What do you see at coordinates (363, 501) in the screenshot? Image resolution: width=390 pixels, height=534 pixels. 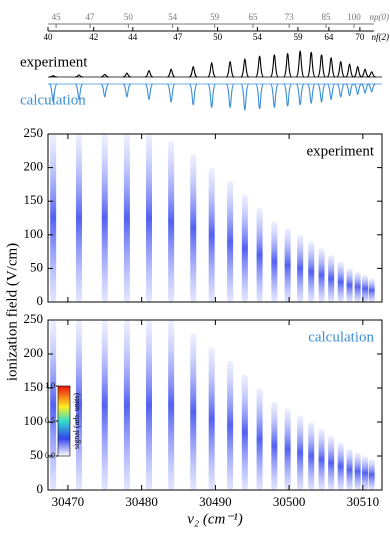 I see `x-tick-label: 30510` at bounding box center [363, 501].